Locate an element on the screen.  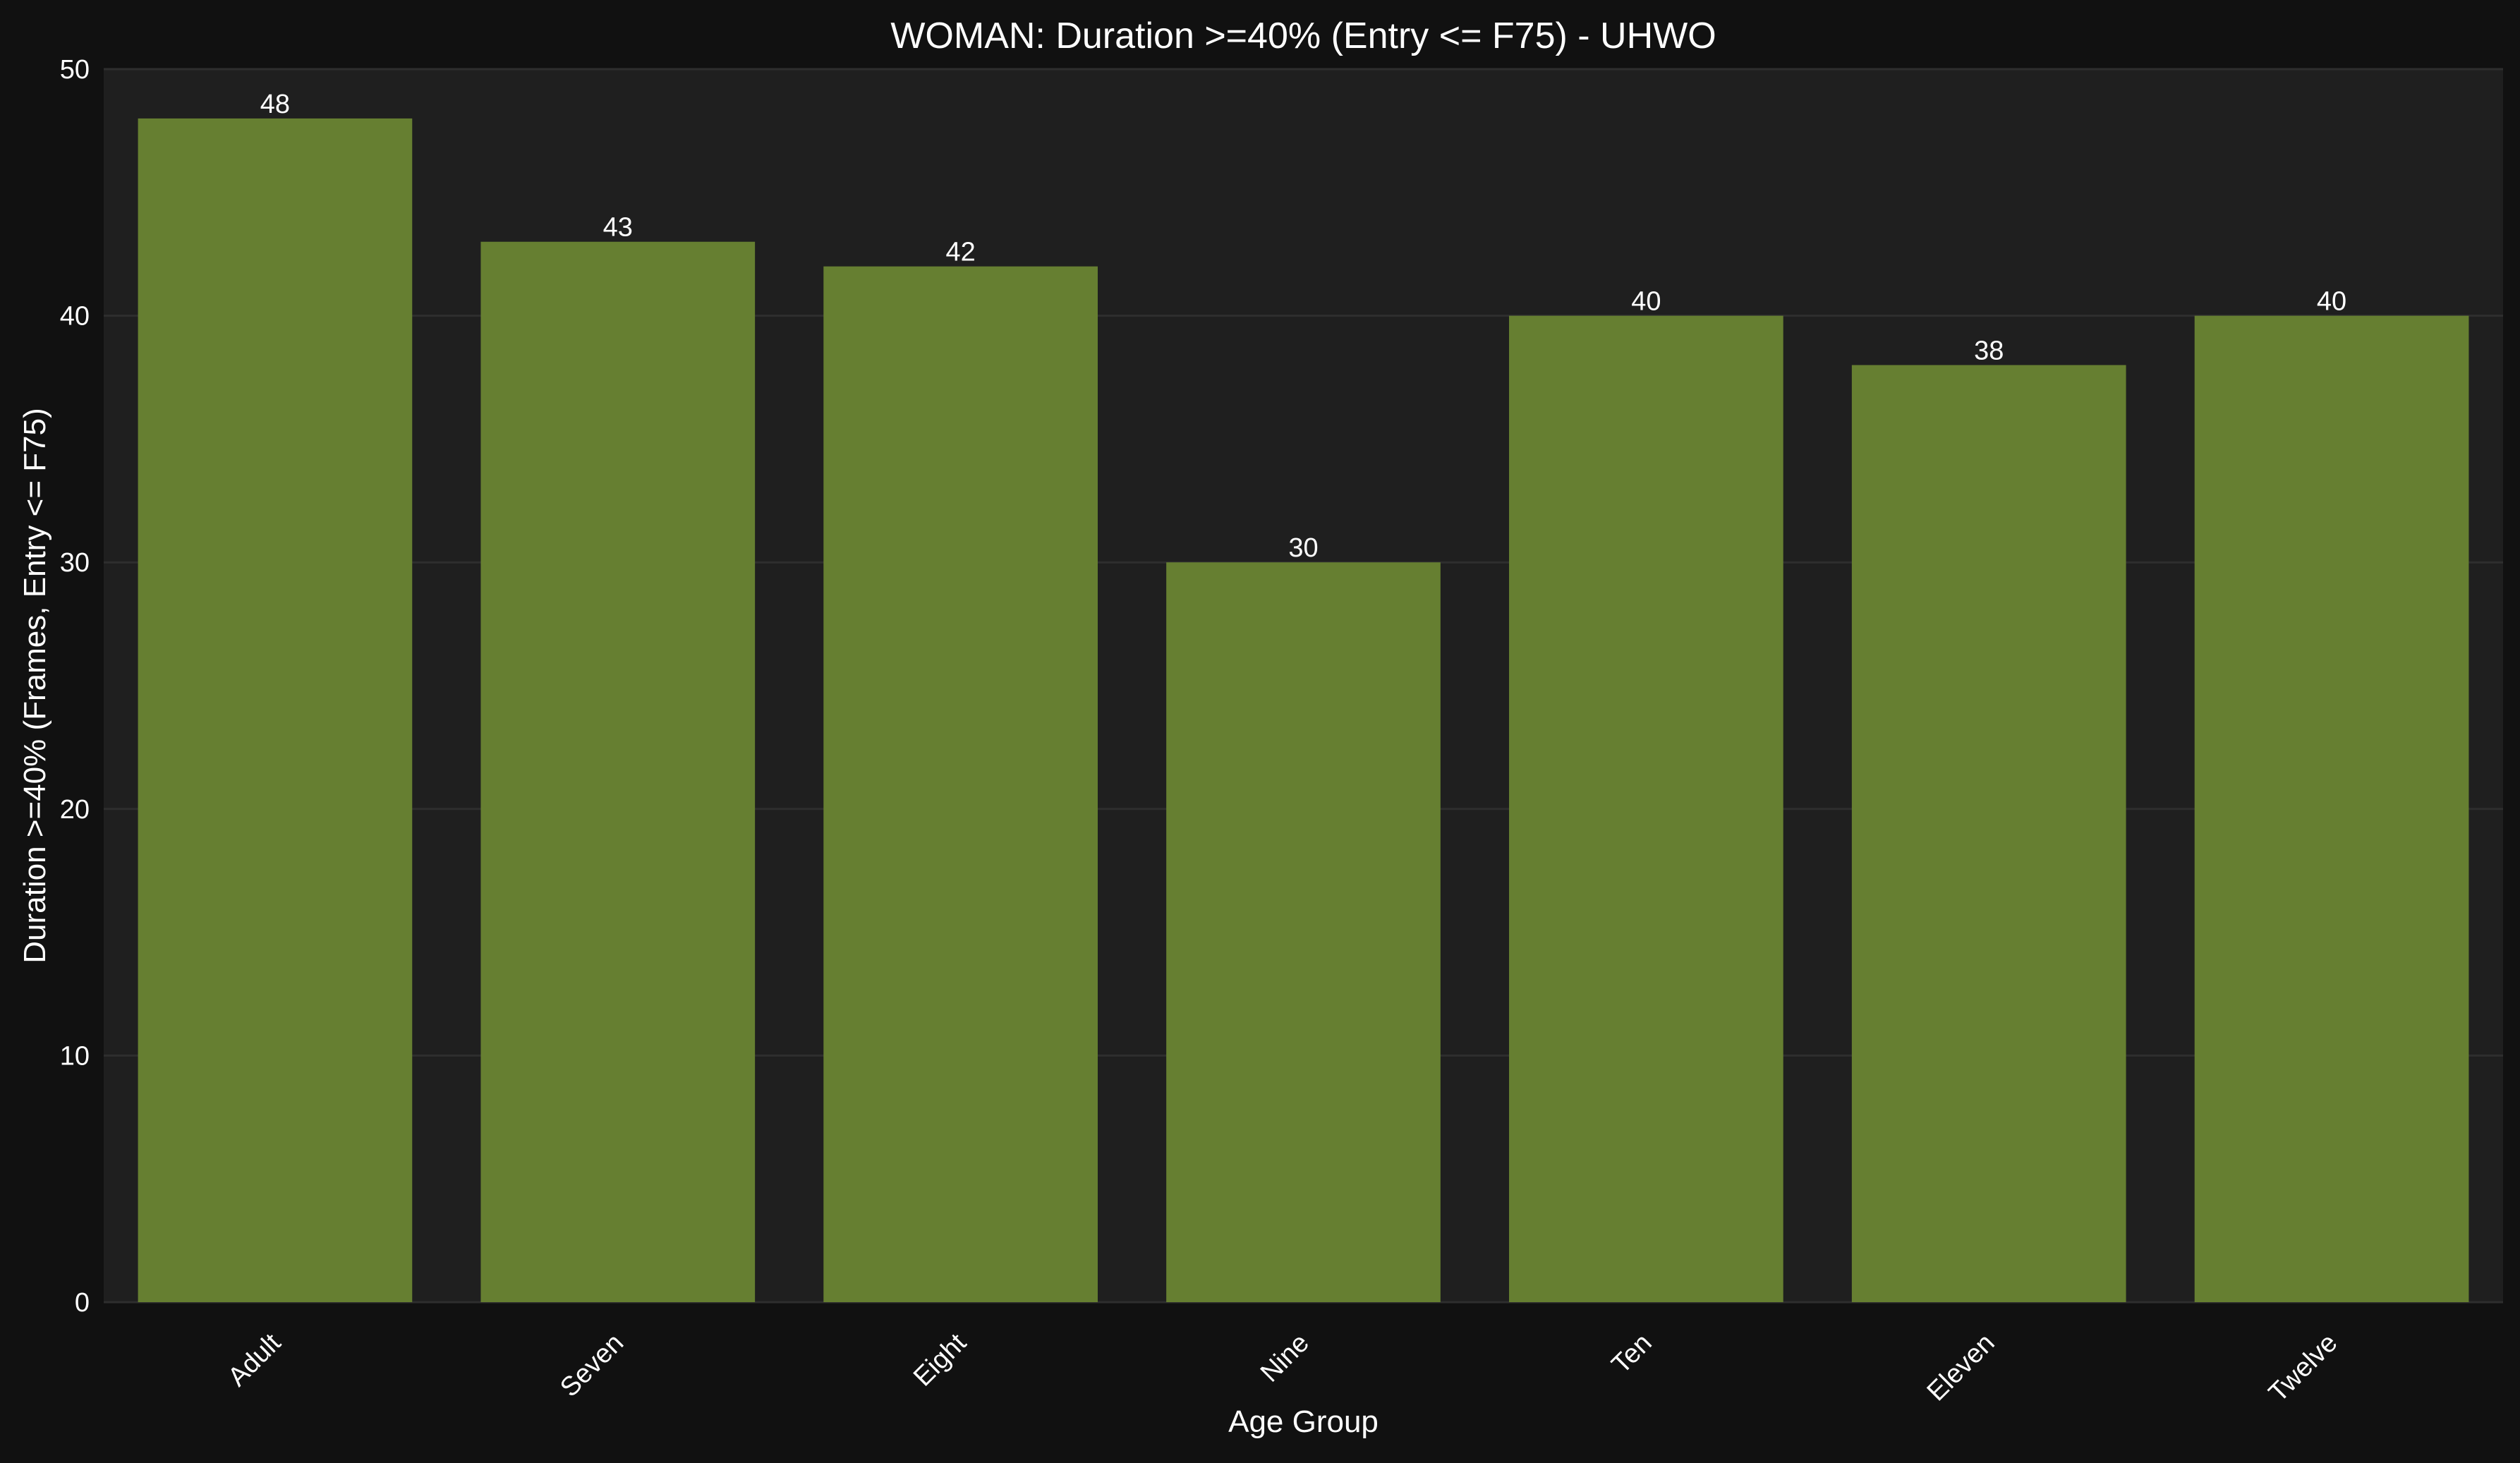
bar-seven is located at coordinates (618, 772).